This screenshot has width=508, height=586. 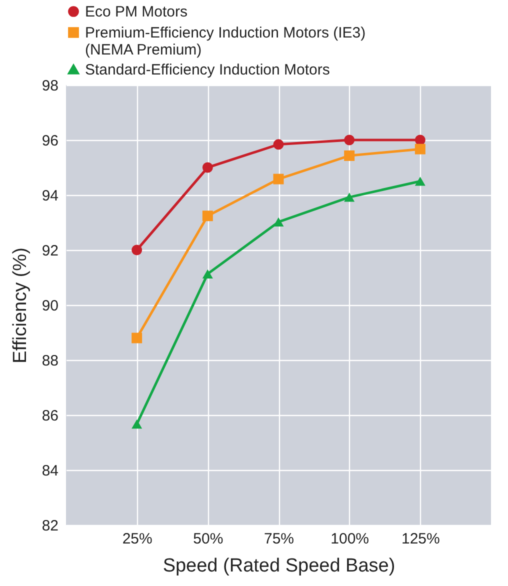 What do you see at coordinates (207, 70) in the screenshot?
I see `legend-label: Standard-Efficiency Induction Motors` at bounding box center [207, 70].